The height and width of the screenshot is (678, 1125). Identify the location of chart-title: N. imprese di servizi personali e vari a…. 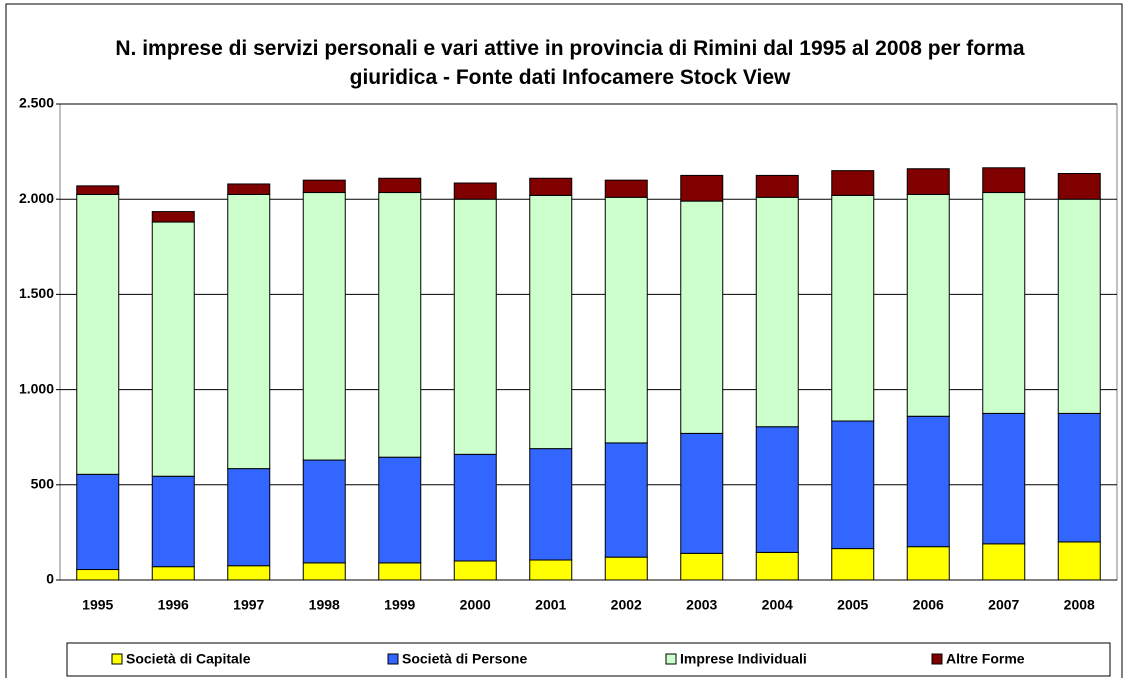
(570, 63).